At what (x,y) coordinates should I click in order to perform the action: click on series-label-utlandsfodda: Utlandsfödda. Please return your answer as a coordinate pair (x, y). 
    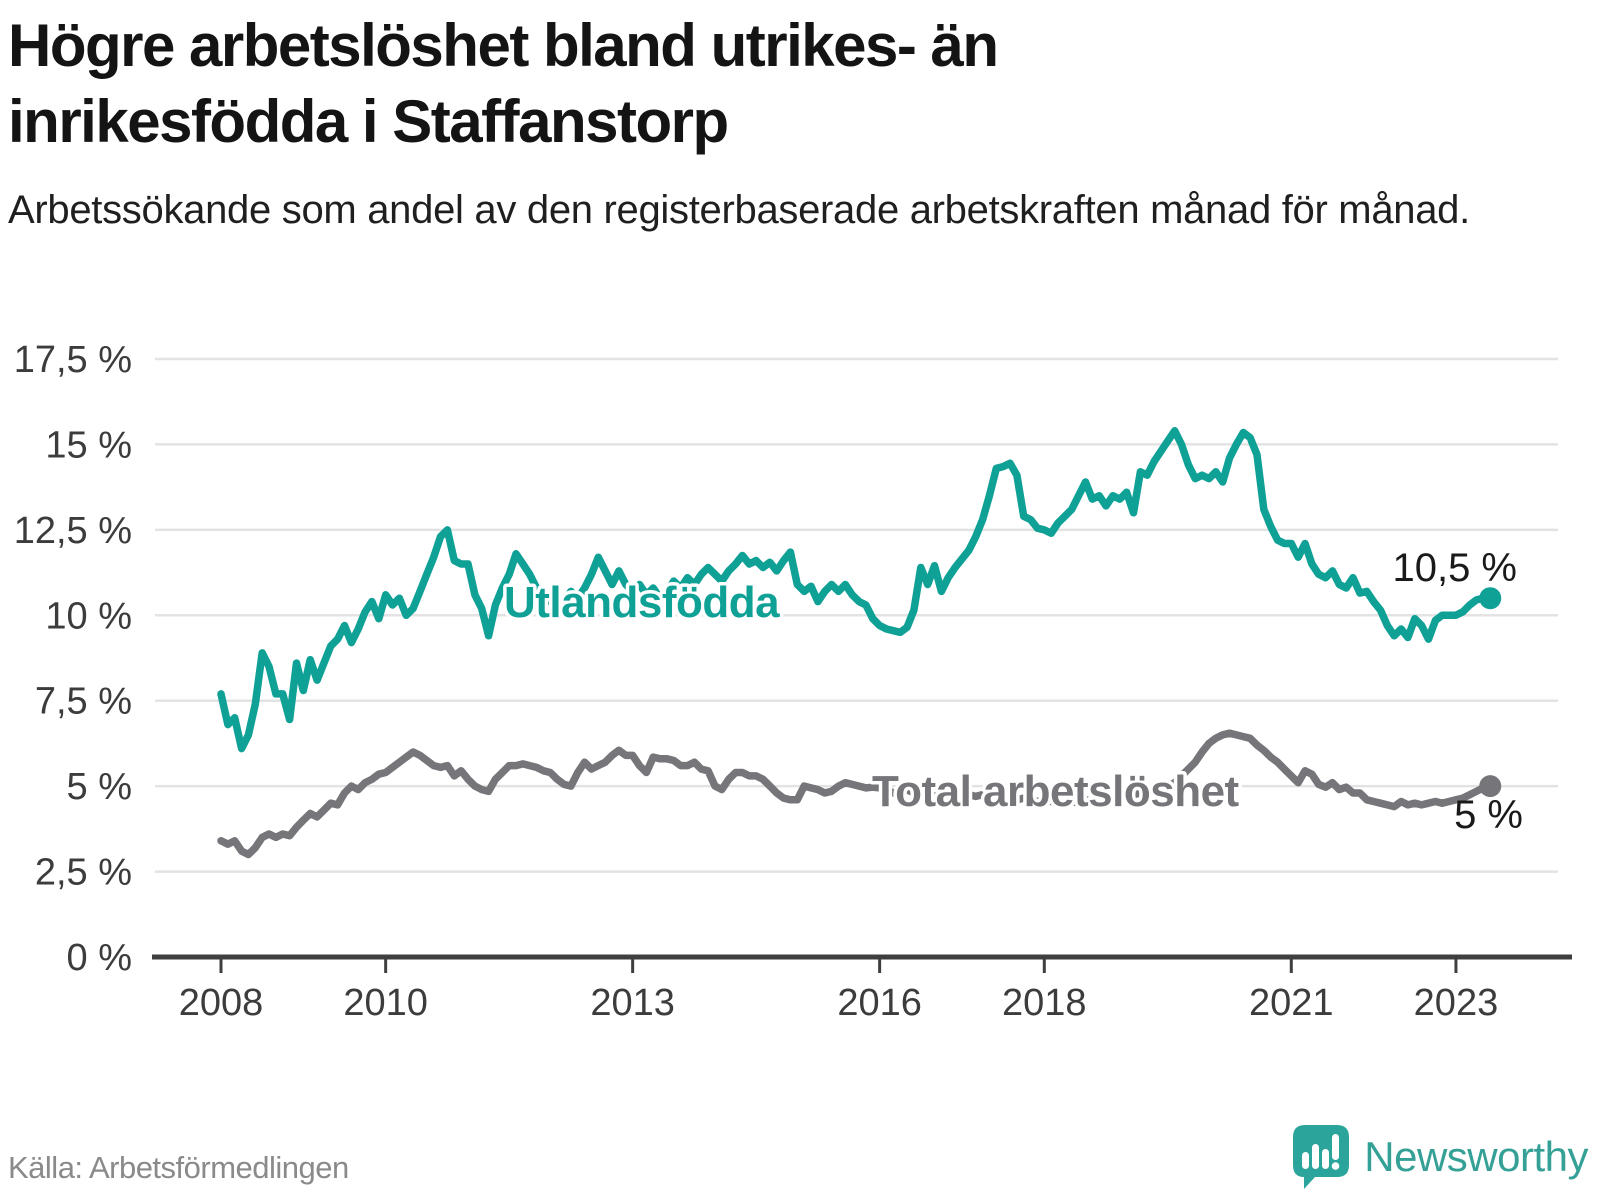
    Looking at the image, I should click on (642, 602).